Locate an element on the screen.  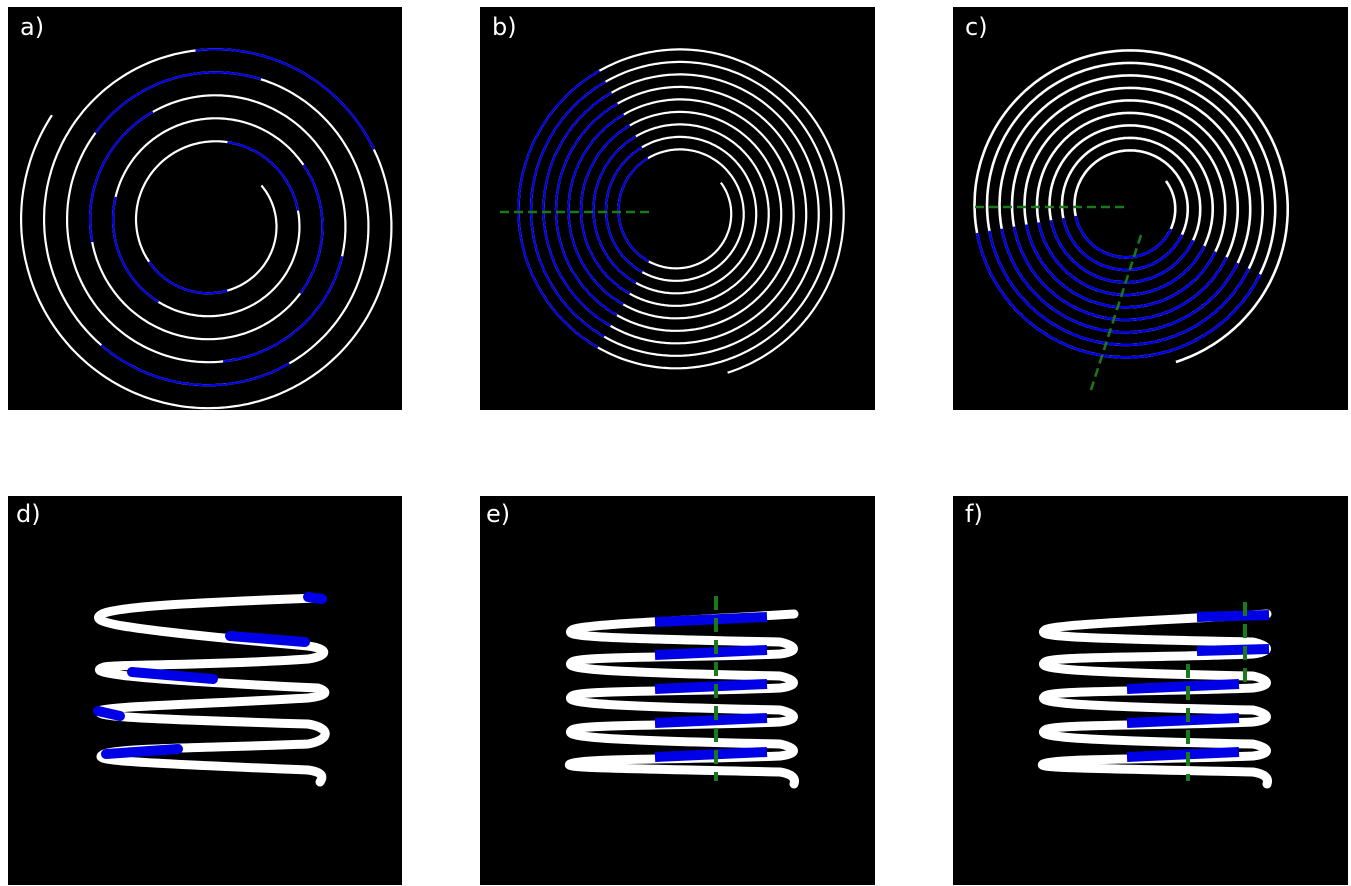
spiral-b-canvas is located at coordinates (677, 208).